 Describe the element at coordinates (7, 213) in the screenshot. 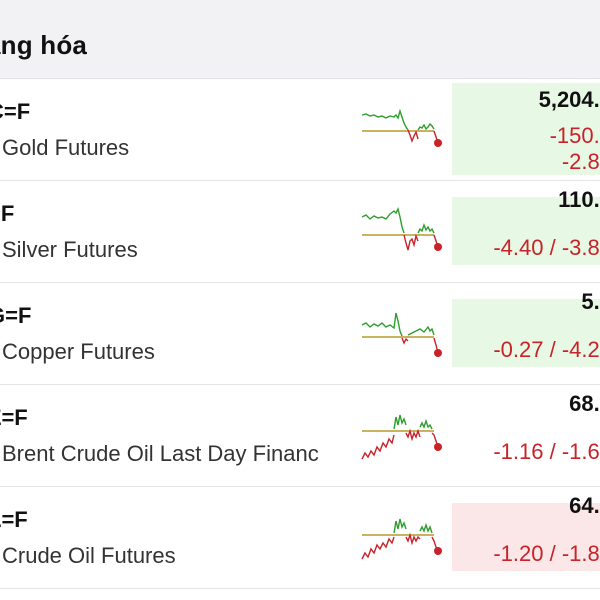

I see `ticker-symbol: =F` at that location.